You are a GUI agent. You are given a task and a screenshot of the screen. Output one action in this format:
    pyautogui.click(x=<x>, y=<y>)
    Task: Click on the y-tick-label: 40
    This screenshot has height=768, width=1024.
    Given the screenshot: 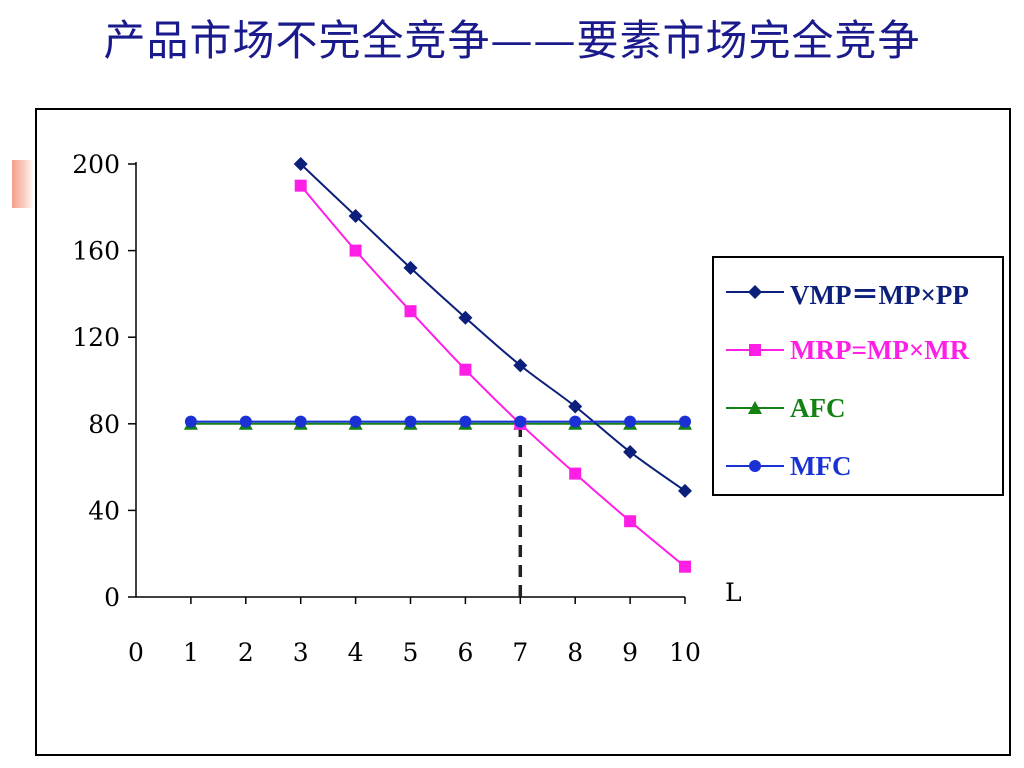 What is the action you would take?
    pyautogui.click(x=104, y=510)
    